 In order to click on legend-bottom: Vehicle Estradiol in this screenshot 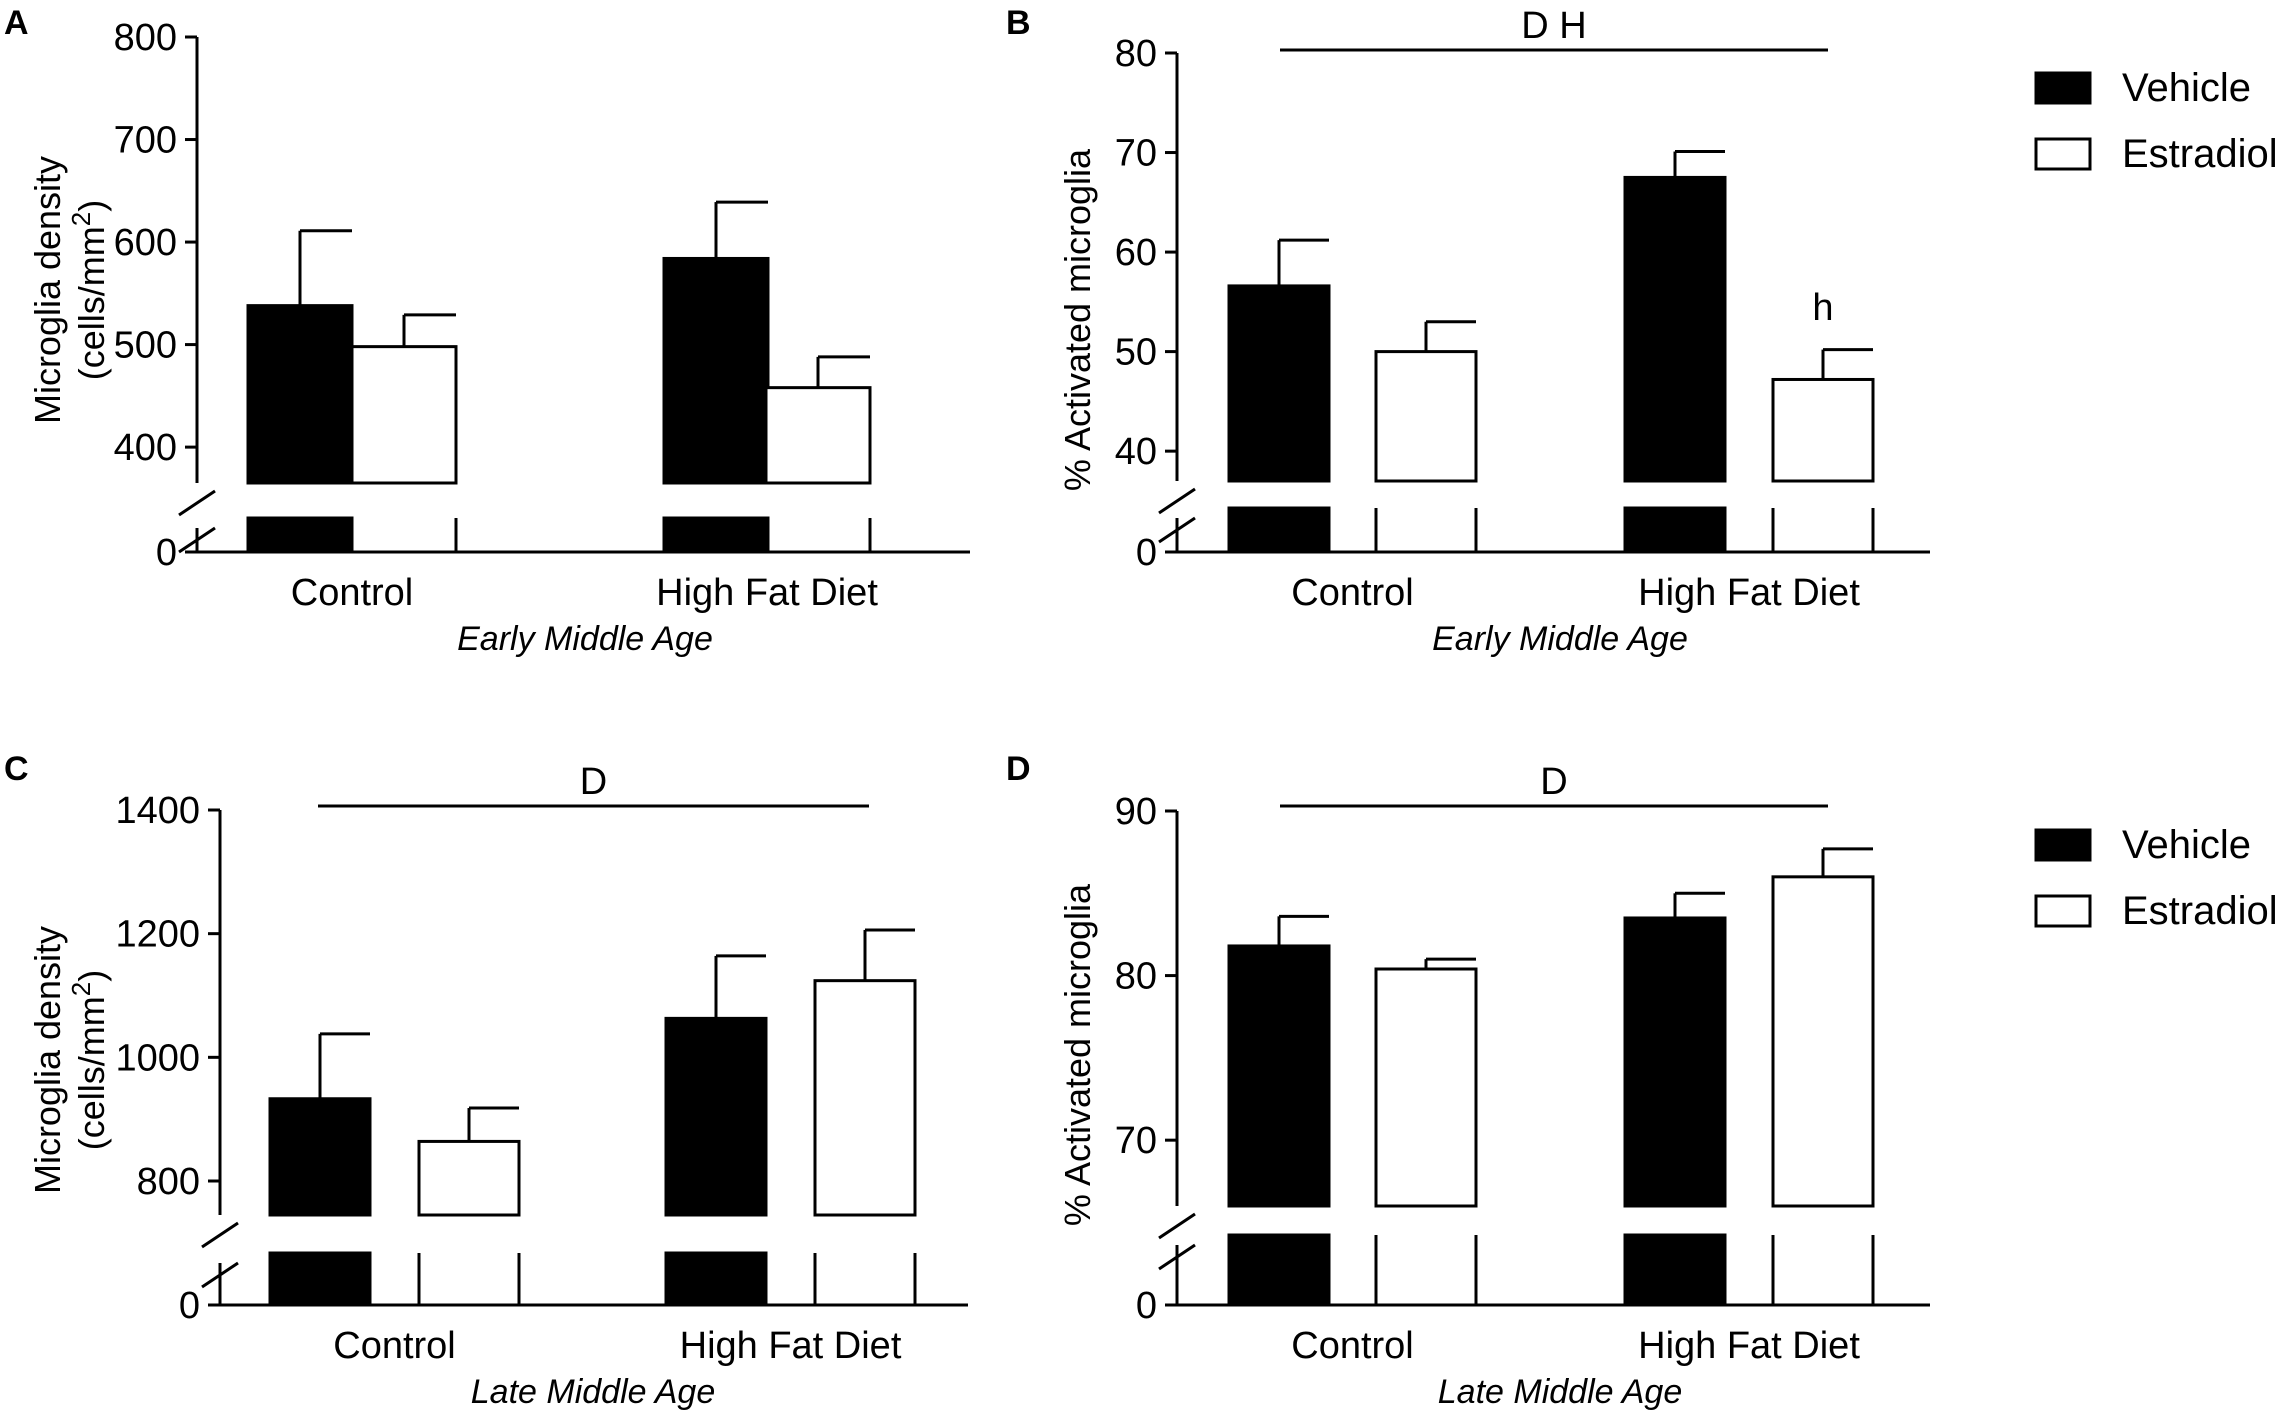, I will do `click(2156, 878)`.